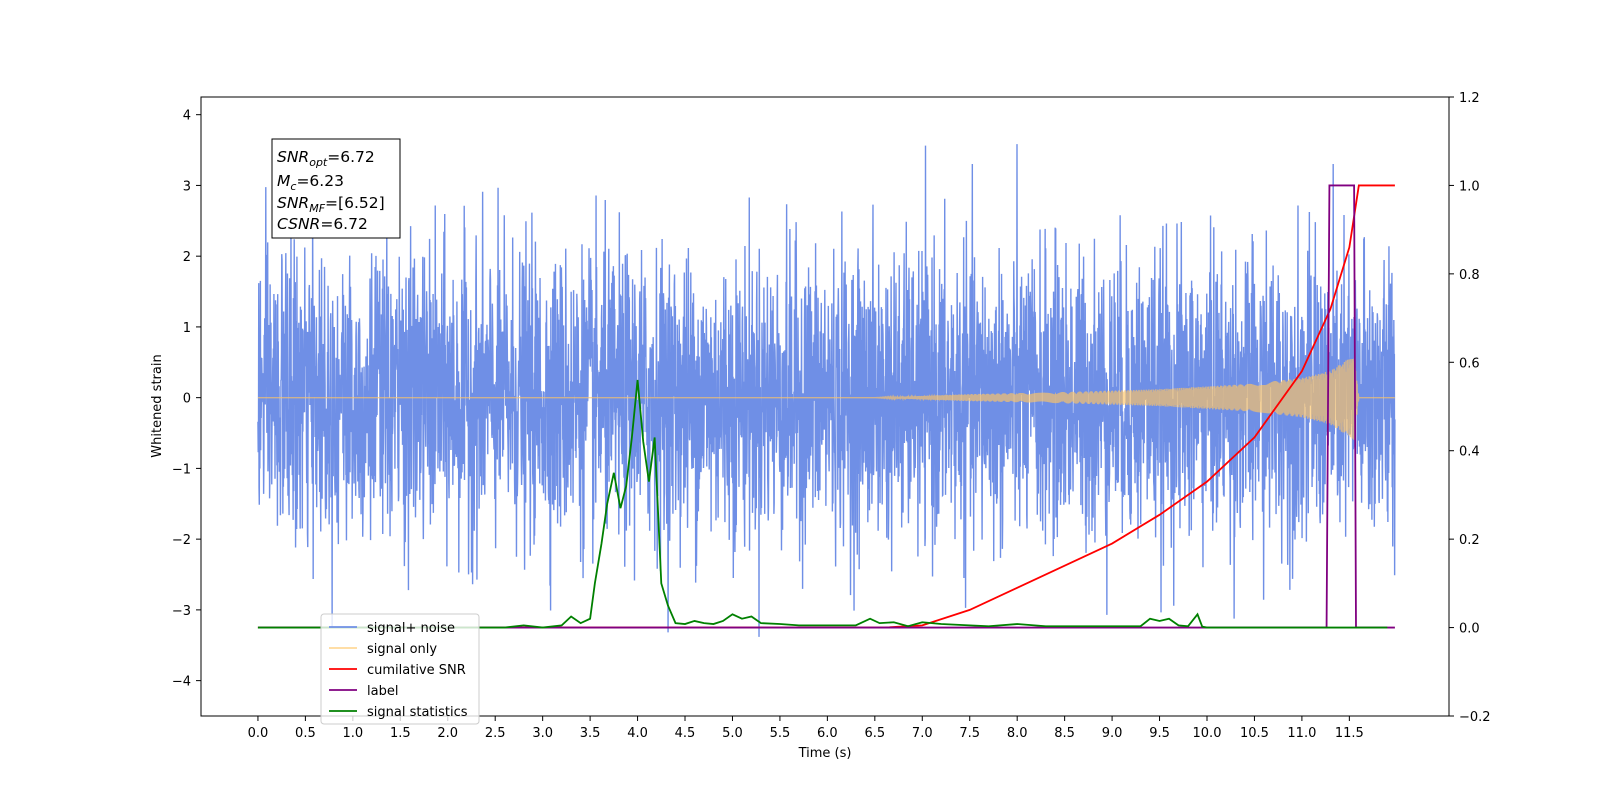 The width and height of the screenshot is (1600, 800). What do you see at coordinates (320, 181) in the screenshot?
I see `mc-value: =6.23` at bounding box center [320, 181].